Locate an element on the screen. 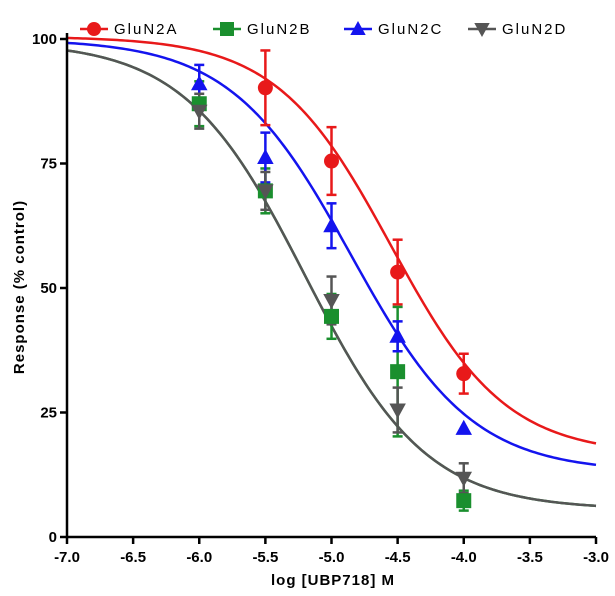  legend-label-glun2d: GluN2D is located at coordinates (534, 29).